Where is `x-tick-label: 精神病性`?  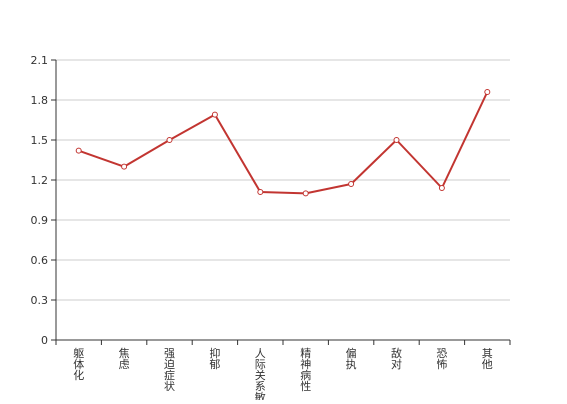
x-tick-label: 精神病性 is located at coordinates (305, 370).